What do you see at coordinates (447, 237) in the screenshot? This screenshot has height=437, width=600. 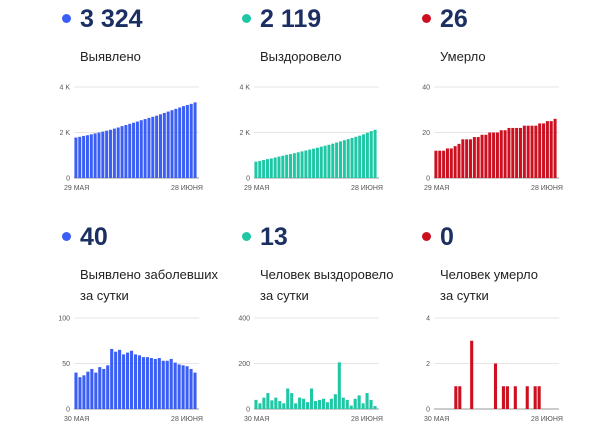 I see `daily-deaths-value: 0` at bounding box center [447, 237].